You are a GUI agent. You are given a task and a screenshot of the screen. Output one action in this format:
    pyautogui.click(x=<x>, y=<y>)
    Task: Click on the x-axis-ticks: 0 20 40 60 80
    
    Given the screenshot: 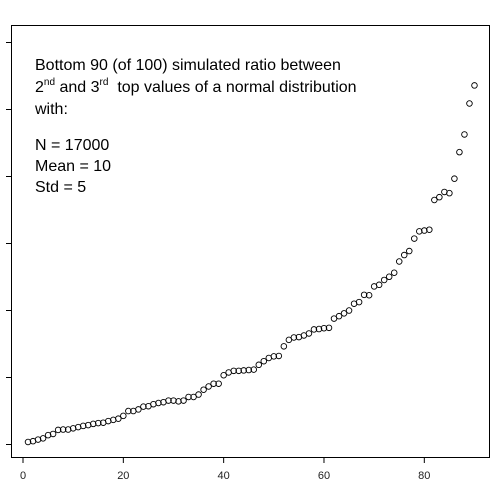 What is the action you would take?
    pyautogui.click(x=225, y=469)
    